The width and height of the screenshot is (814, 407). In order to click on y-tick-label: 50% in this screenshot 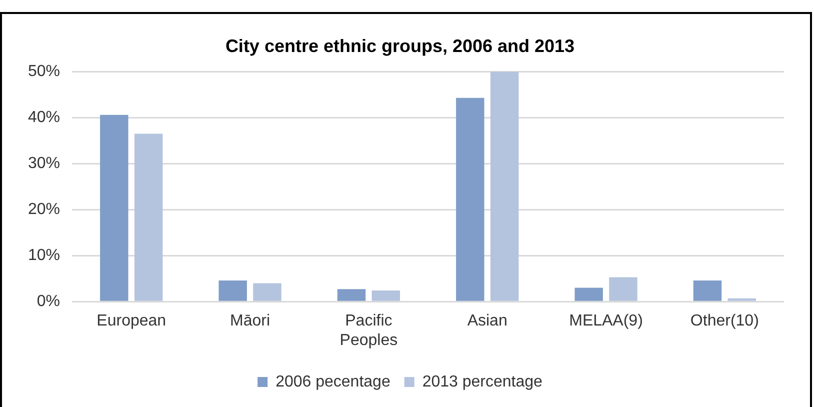, I will do `click(44, 71)`.